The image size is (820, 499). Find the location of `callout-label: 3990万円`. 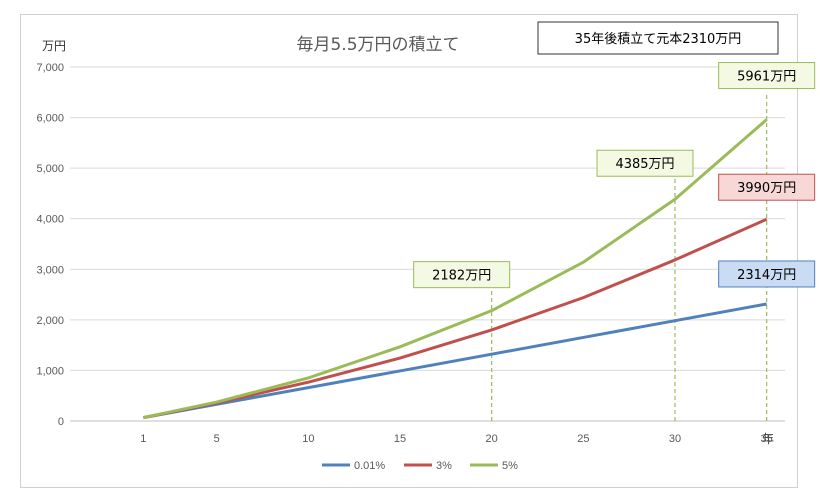

callout-label: 3990万円 is located at coordinates (766, 188).